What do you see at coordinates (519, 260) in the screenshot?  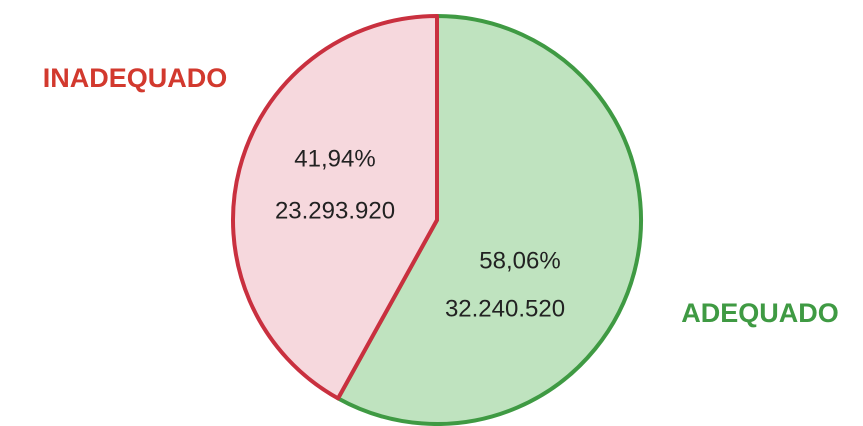 I see `value-label: 58,06%` at bounding box center [519, 260].